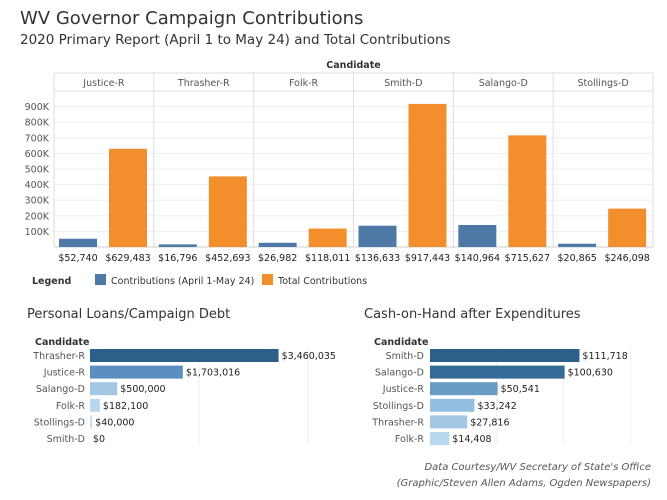  I want to click on bar-value-label: $16,796, so click(177, 258).